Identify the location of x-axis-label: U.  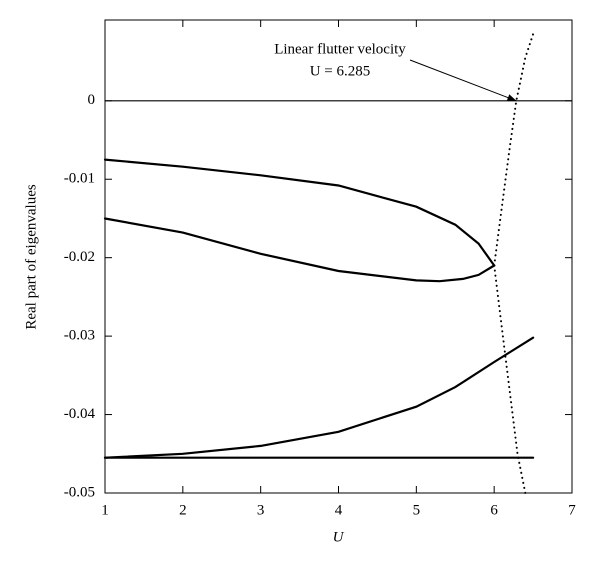
(339, 537).